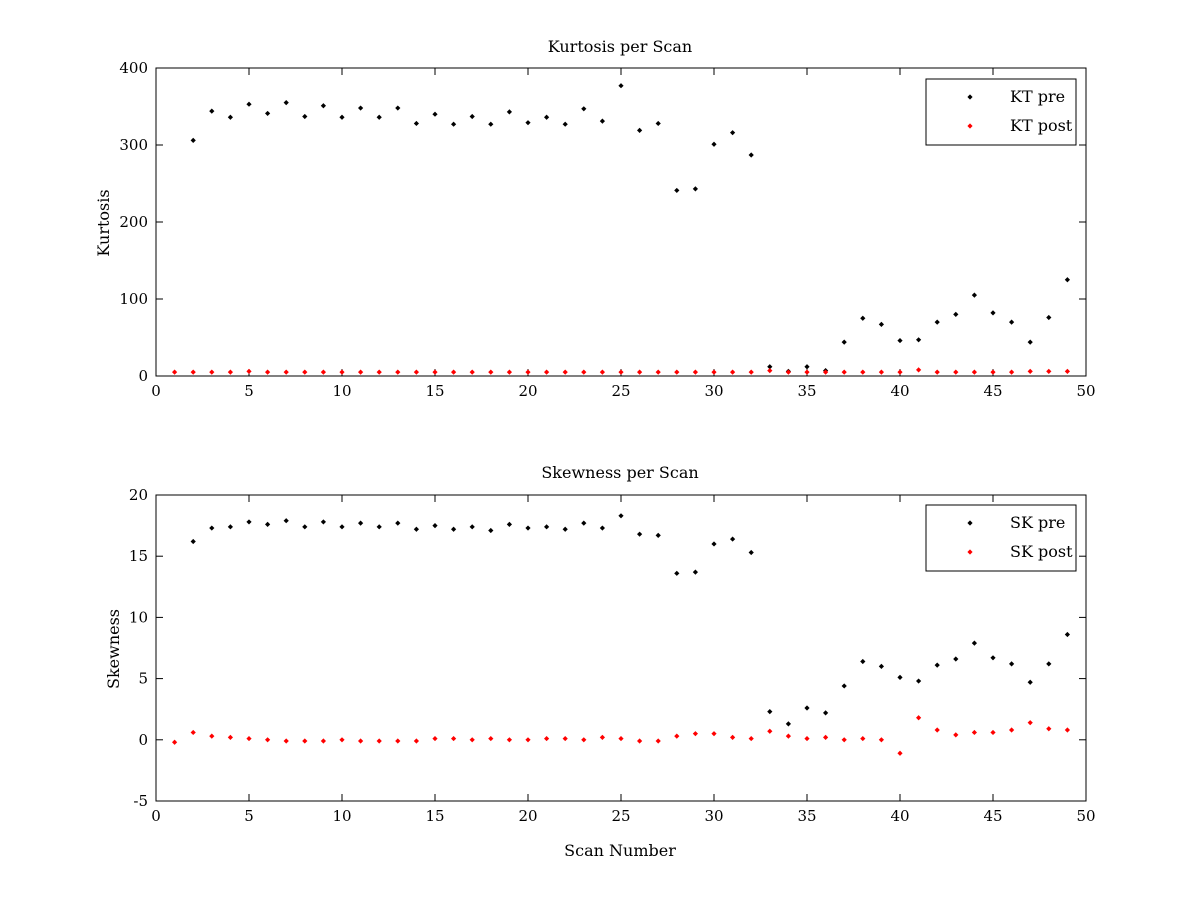  What do you see at coordinates (113, 649) in the screenshot?
I see `y-axis-title: Skewness` at bounding box center [113, 649].